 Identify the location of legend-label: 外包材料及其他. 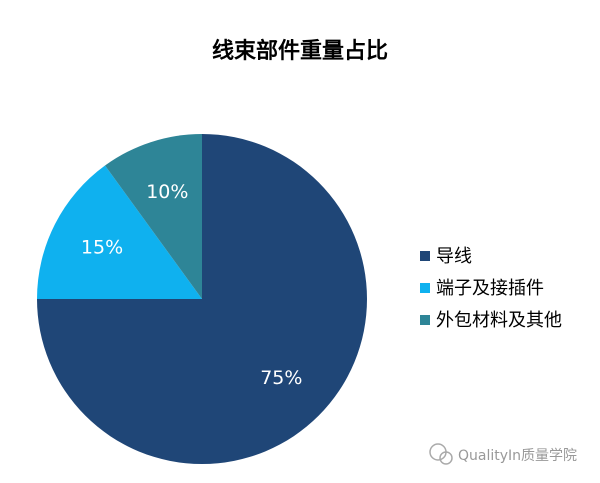
(499, 320).